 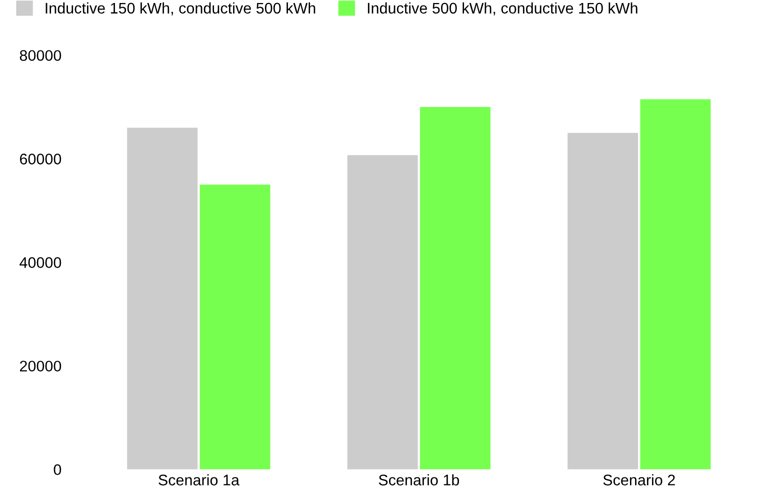 What do you see at coordinates (41, 159) in the screenshot?
I see `y-tick-label: 60000` at bounding box center [41, 159].